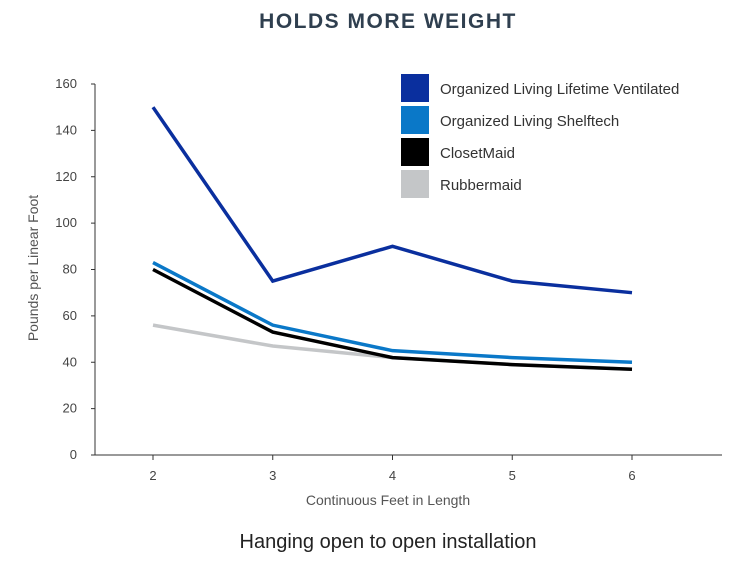 The width and height of the screenshot is (750, 563). What do you see at coordinates (392, 347) in the screenshot?
I see `series-line-rubbermaid` at bounding box center [392, 347].